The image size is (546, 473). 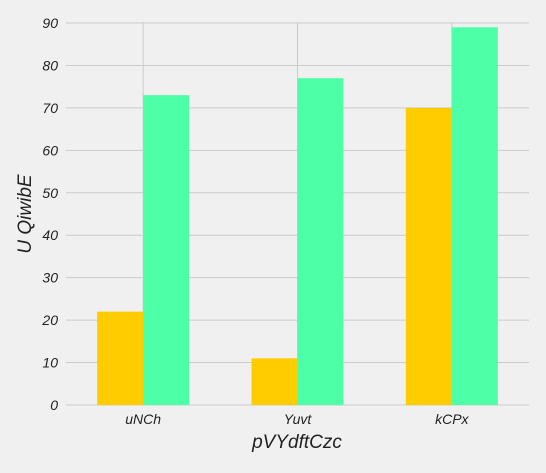 I want to click on bar-series2-kCPx, so click(x=474, y=216).